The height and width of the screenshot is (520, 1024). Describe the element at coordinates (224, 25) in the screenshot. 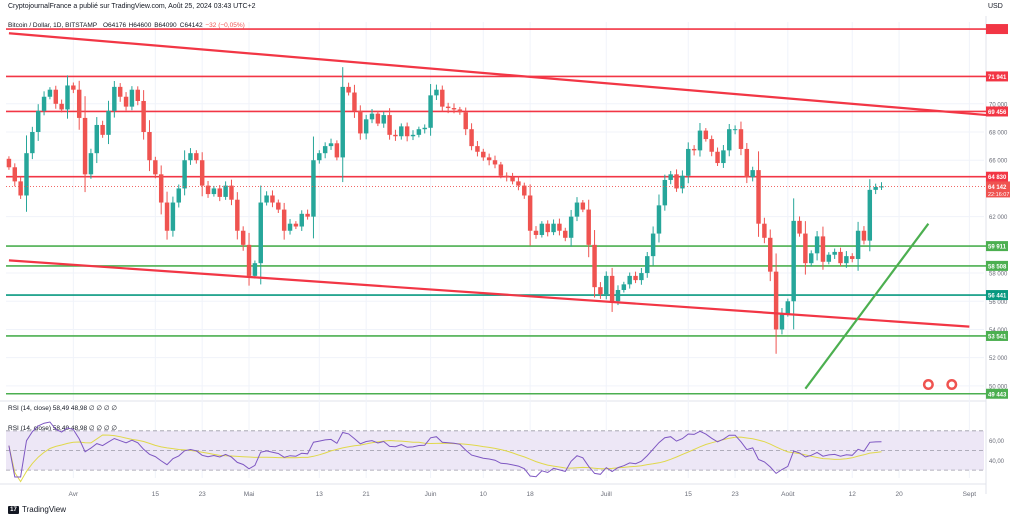

I see `legend-change: −32 (−0,05%)` at that location.